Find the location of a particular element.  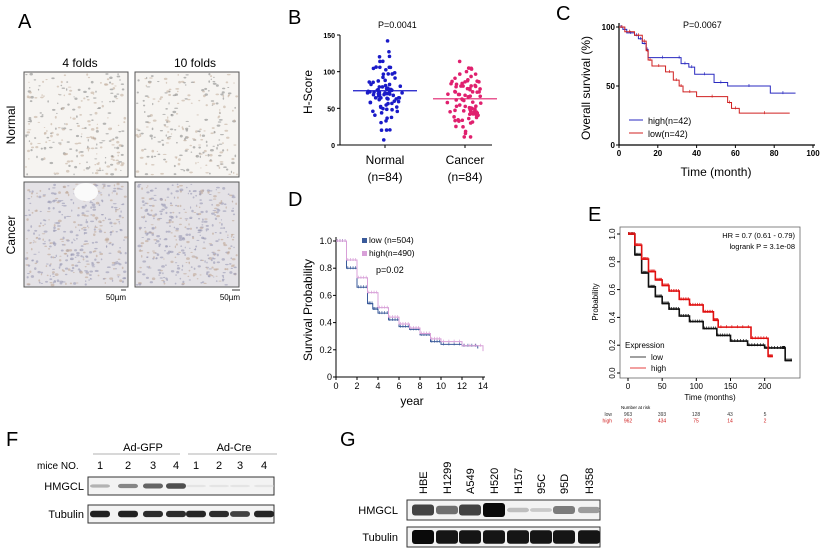

x-tick-label: 50 is located at coordinates (662, 386).